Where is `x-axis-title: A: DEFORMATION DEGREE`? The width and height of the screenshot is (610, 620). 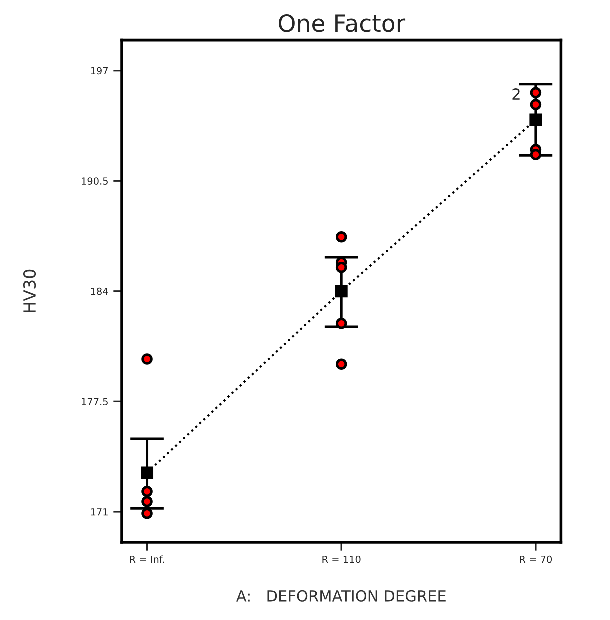 x-axis-title: A: DEFORMATION DEGREE is located at coordinates (341, 596).